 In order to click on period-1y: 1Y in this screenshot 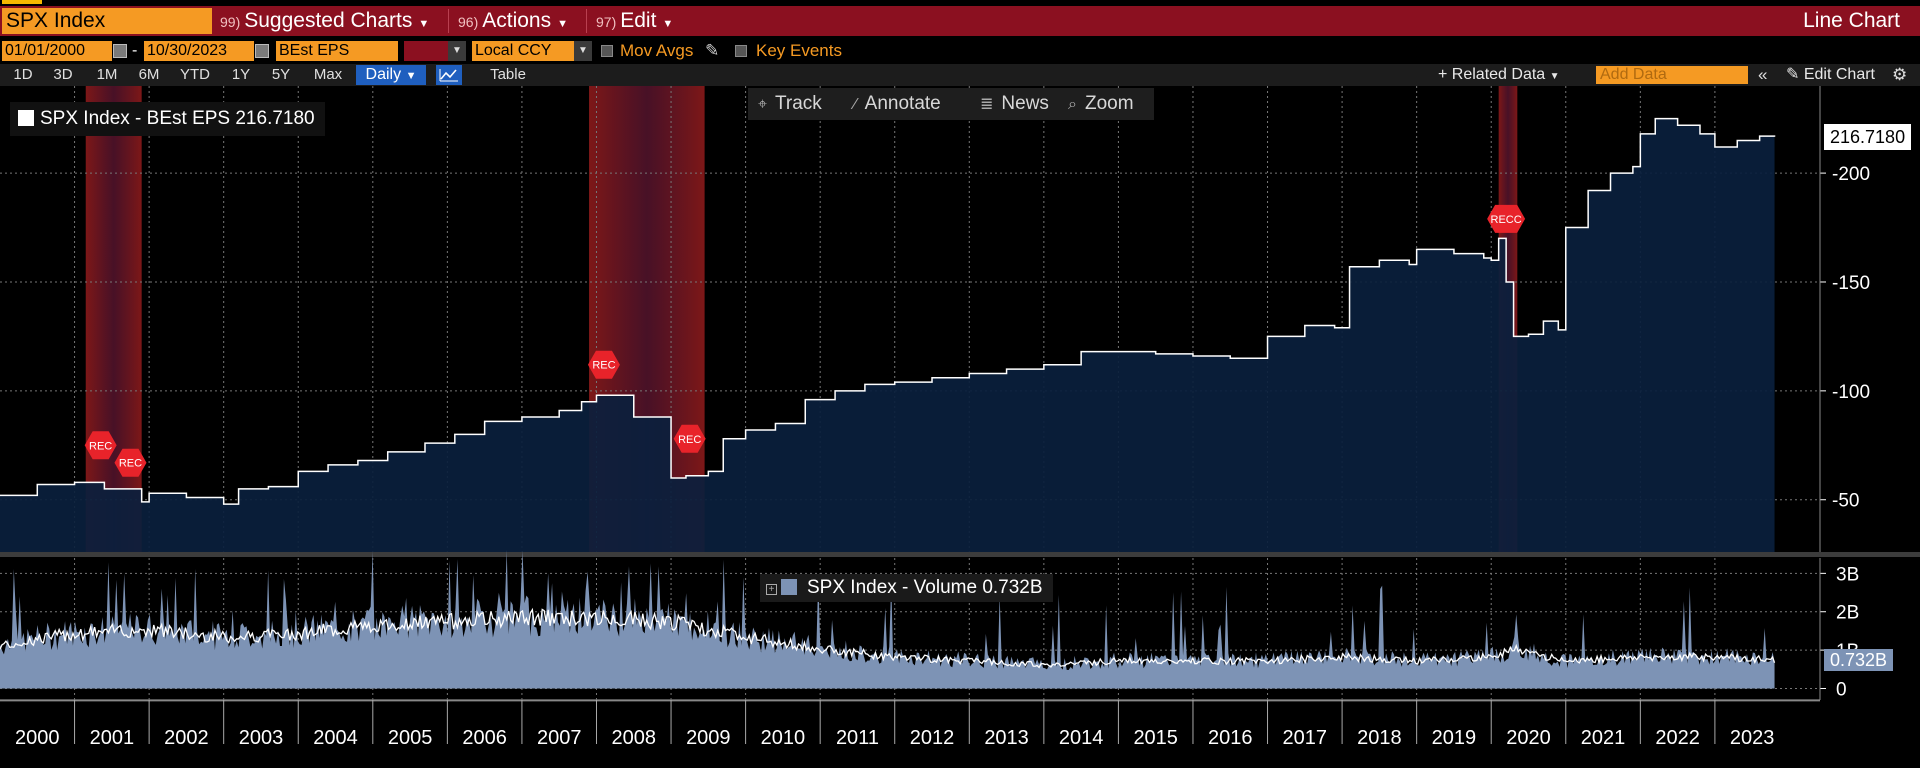, I will do `click(241, 74)`.